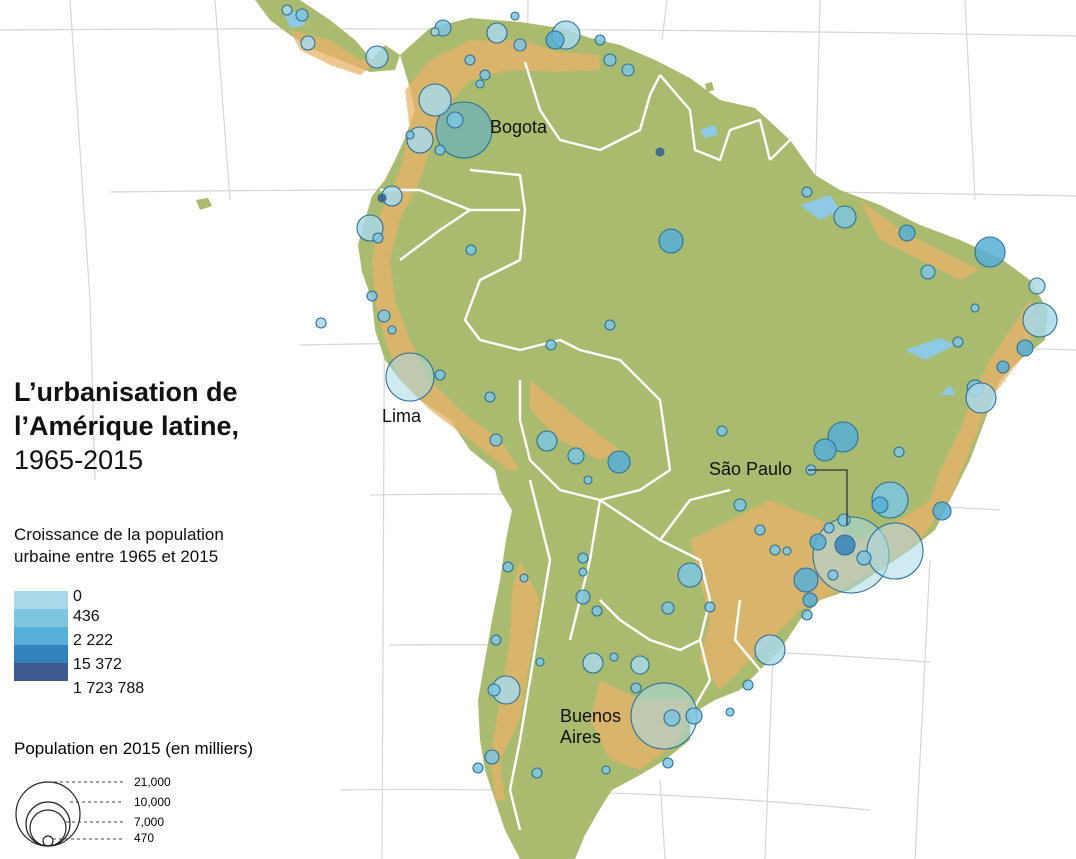 This screenshot has height=859, width=1076. Describe the element at coordinates (709, 87) in the screenshot. I see `caribbean-island` at that location.